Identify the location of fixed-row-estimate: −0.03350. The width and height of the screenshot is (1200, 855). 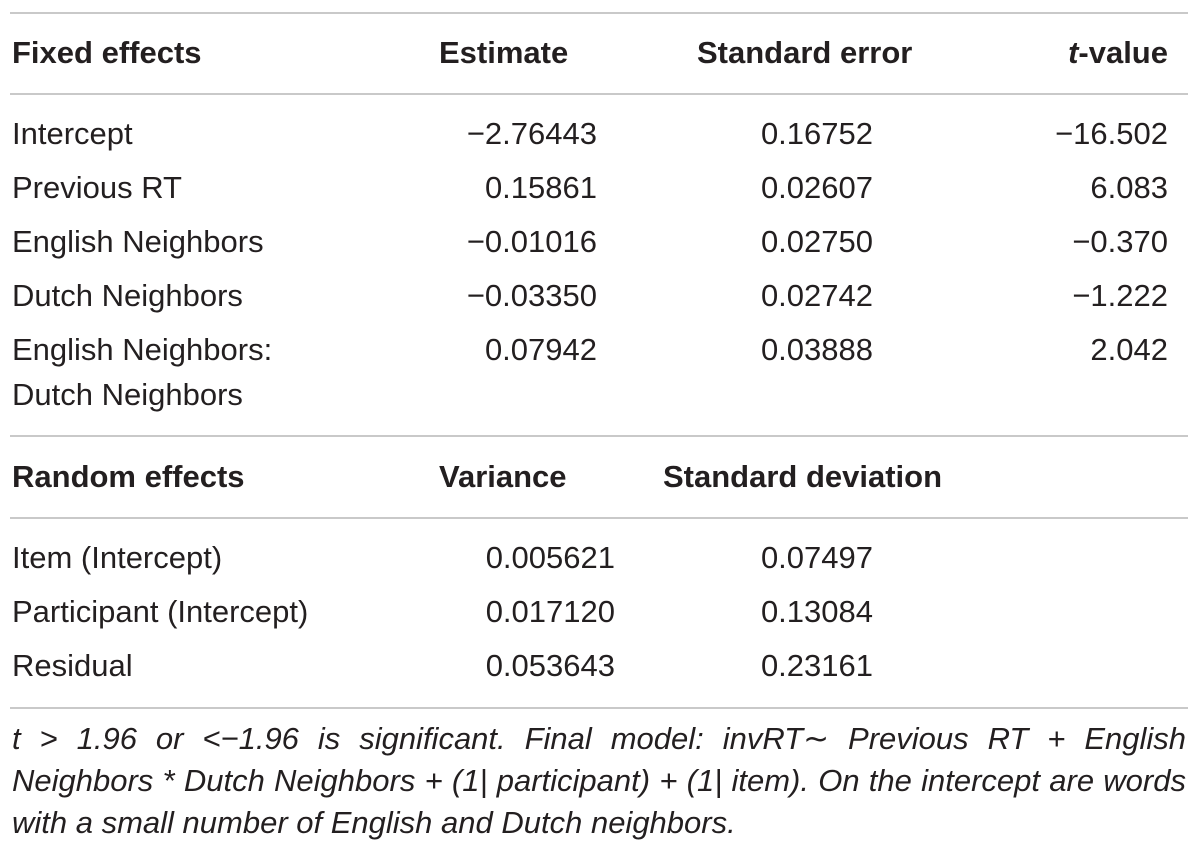
(531, 295).